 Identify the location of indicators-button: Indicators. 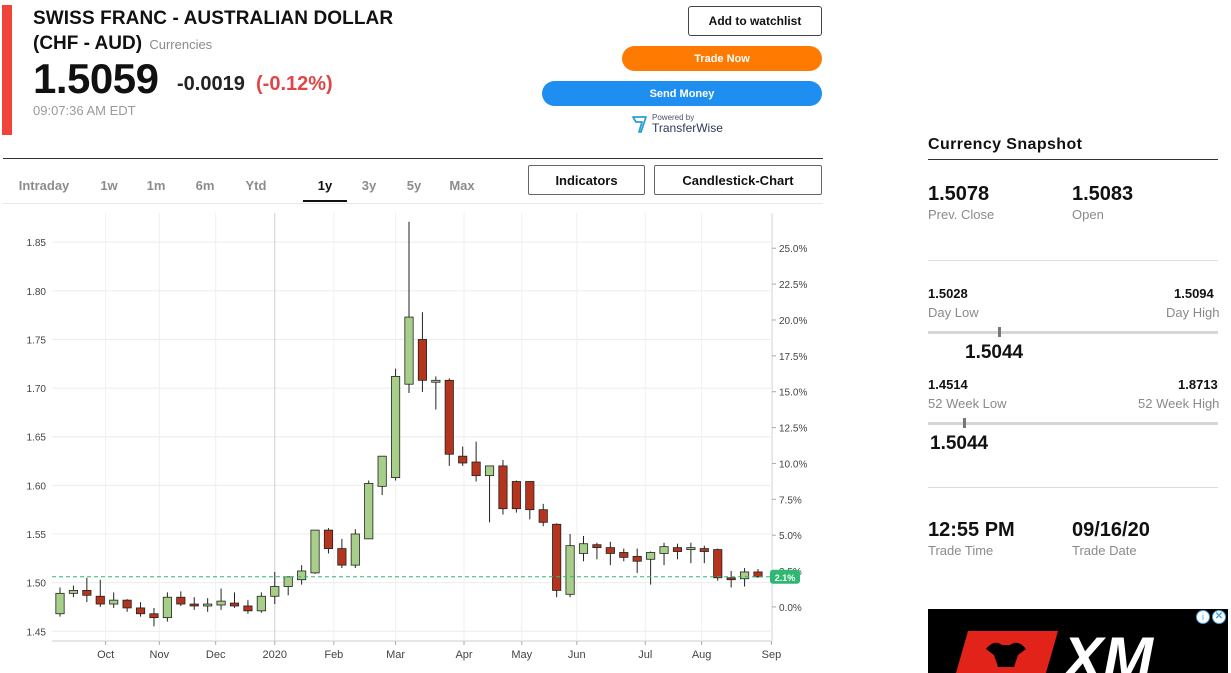
(586, 180).